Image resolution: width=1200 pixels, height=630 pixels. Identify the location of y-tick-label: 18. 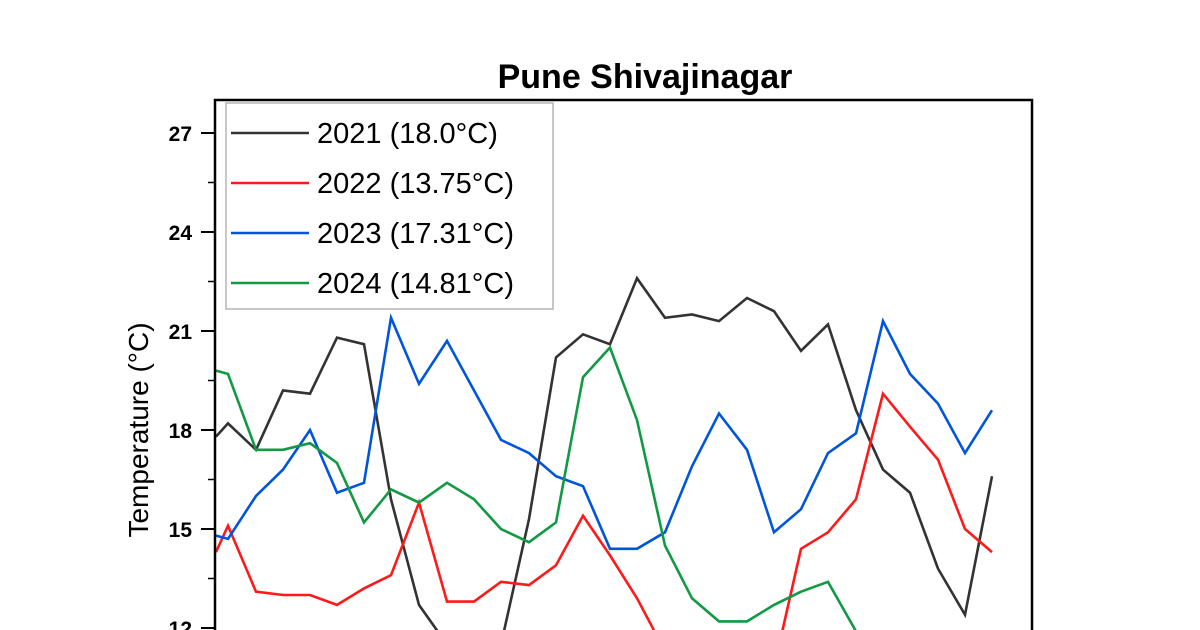
(181, 431).